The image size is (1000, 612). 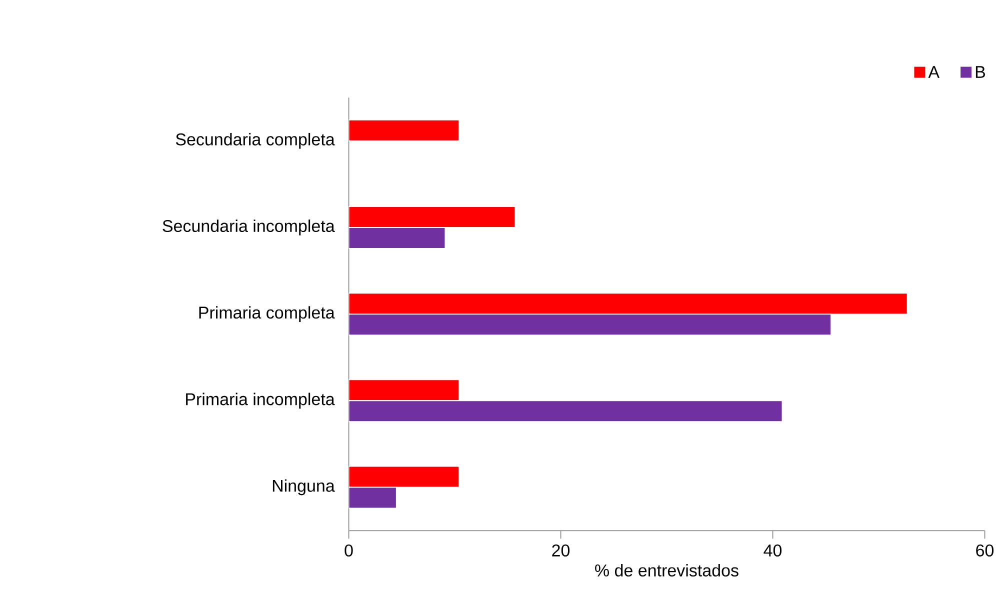 What do you see at coordinates (348, 550) in the screenshot?
I see `x-tick-label: 0` at bounding box center [348, 550].